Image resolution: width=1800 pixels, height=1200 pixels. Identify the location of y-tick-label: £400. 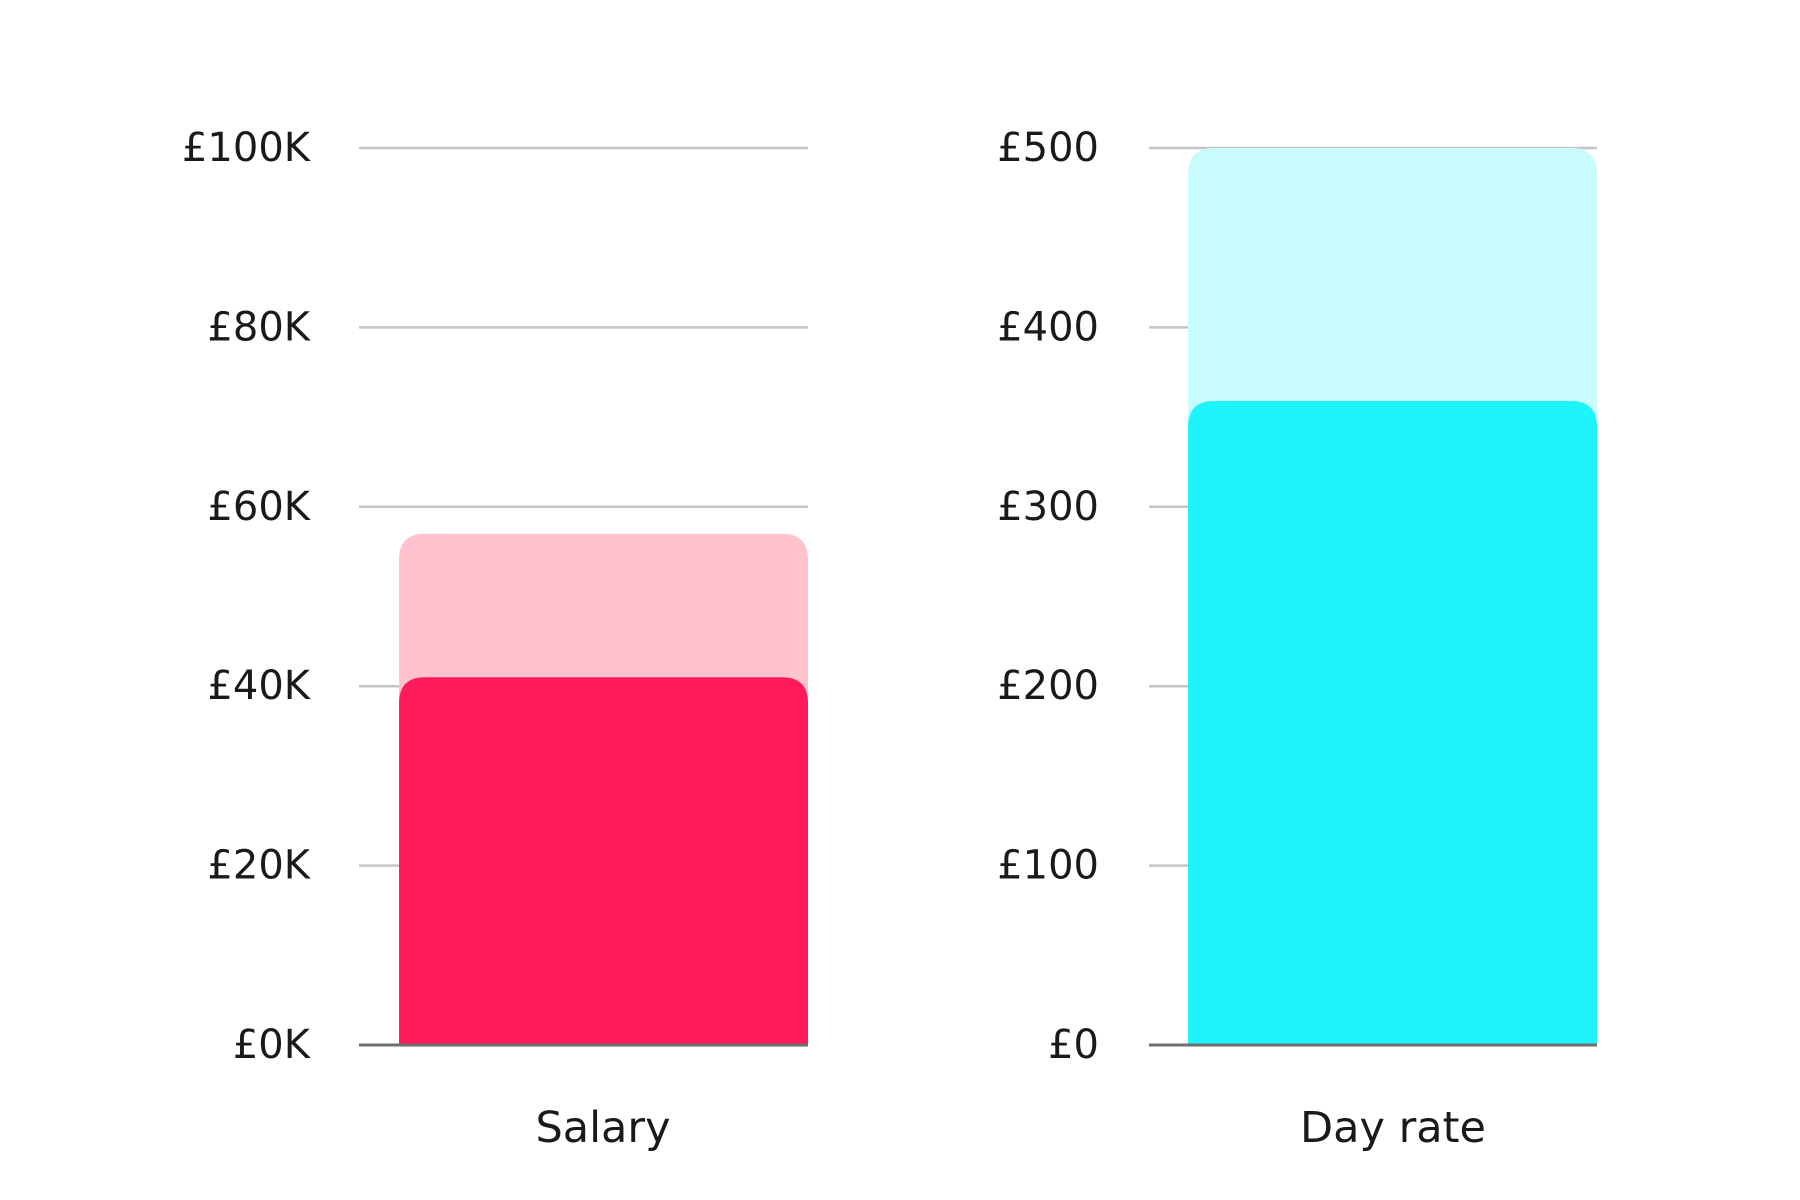
(1048, 327).